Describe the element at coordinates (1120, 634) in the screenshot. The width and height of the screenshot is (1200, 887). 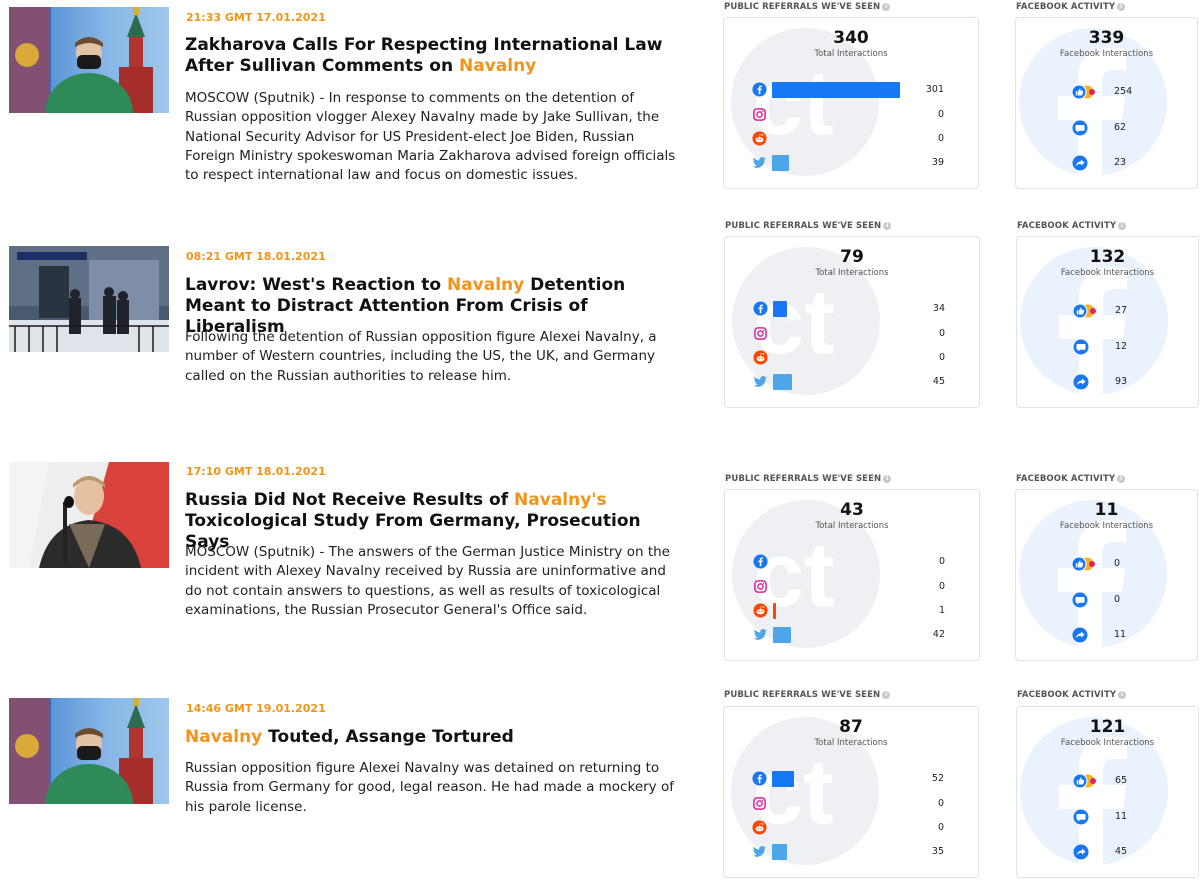
I see `facebook-value-shares: 11` at that location.